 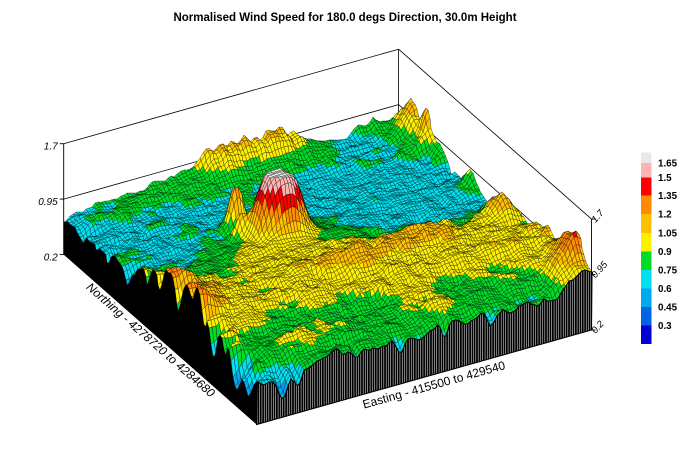 What do you see at coordinates (51, 258) in the screenshot?
I see `svg-text: 0.2` at bounding box center [51, 258].